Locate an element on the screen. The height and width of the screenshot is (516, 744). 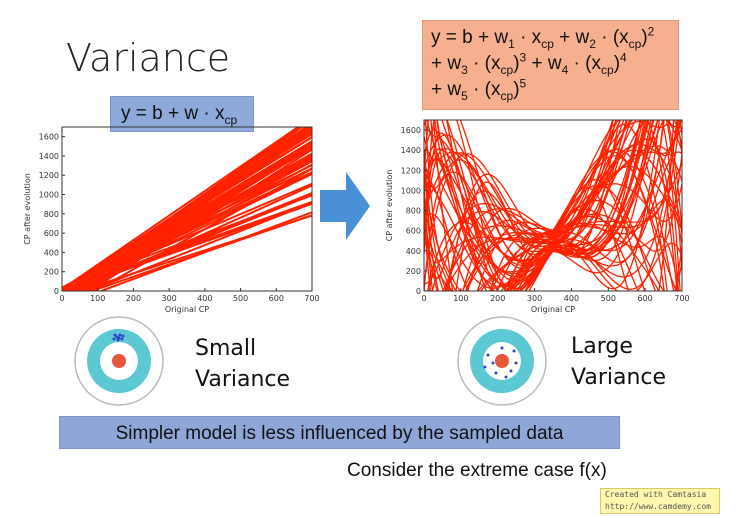
linear-model-equation: y = b + w · xcp is located at coordinates (182, 114).